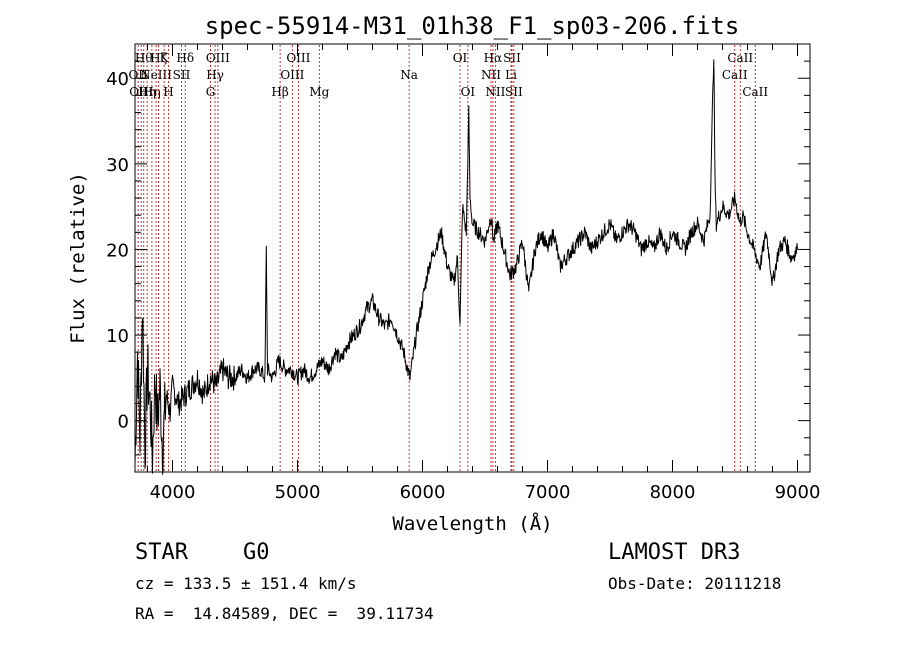  Describe the element at coordinates (695, 583) in the screenshot. I see `obs-date-line: Obs-Date: 20111218` at that location.